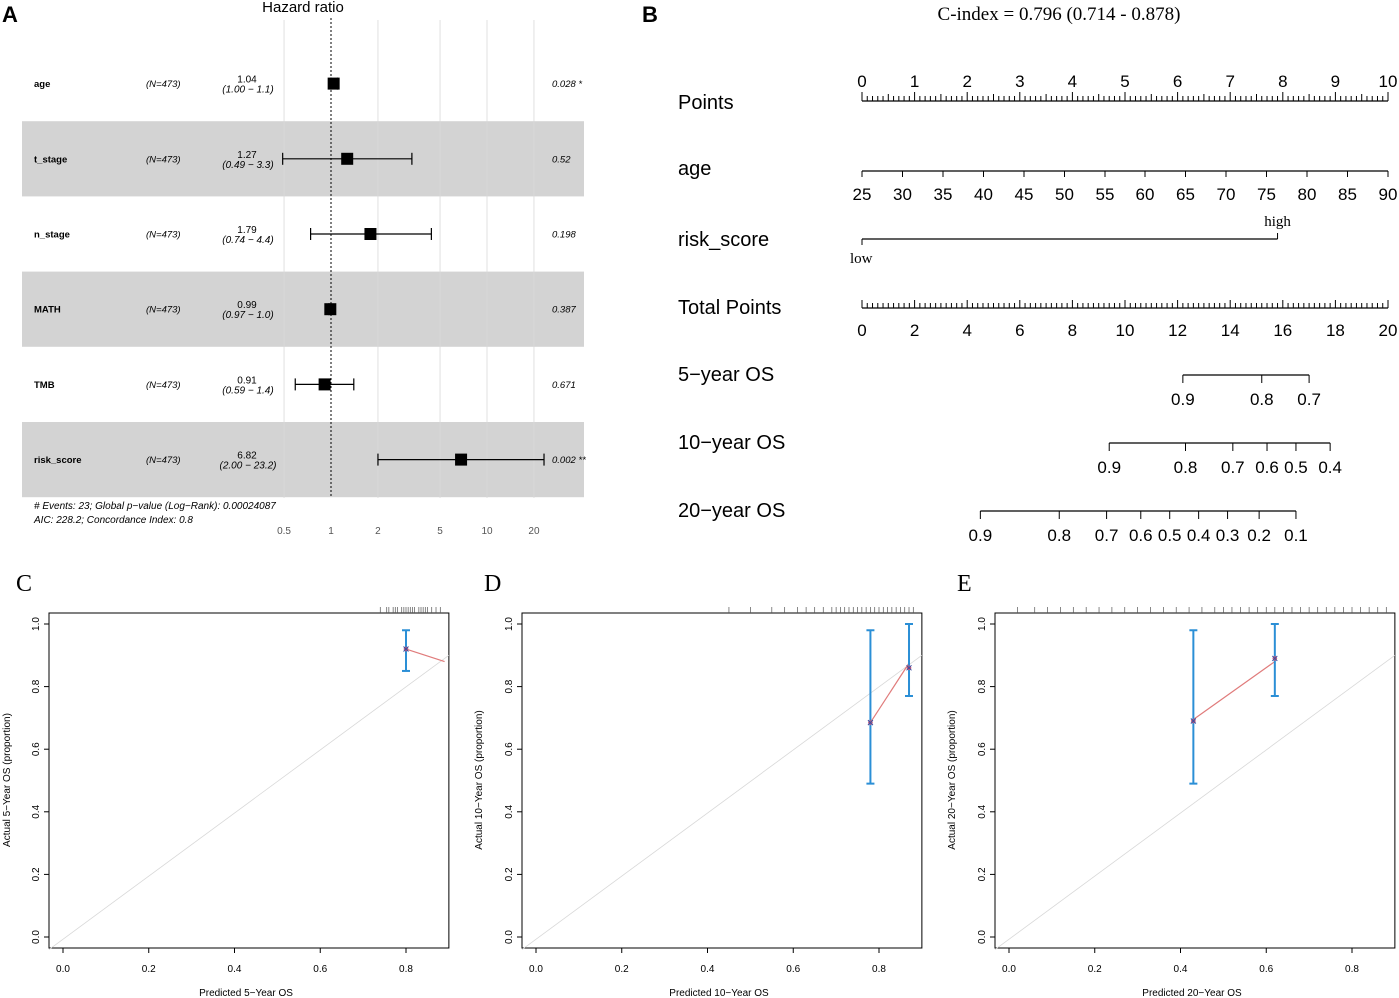 This screenshot has width=1399, height=998. I want to click on forest-row-label: n_stage, so click(52, 235).